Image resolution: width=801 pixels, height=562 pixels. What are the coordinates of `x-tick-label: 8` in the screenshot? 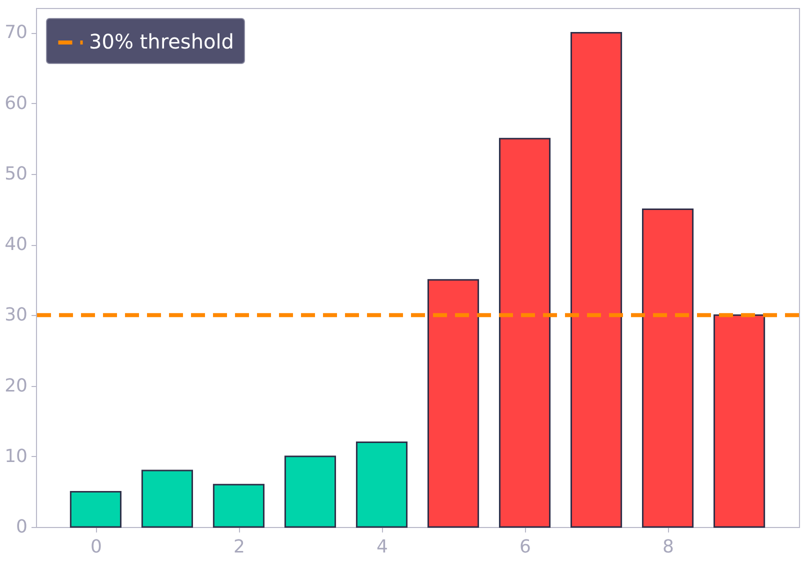 It's located at (668, 547).